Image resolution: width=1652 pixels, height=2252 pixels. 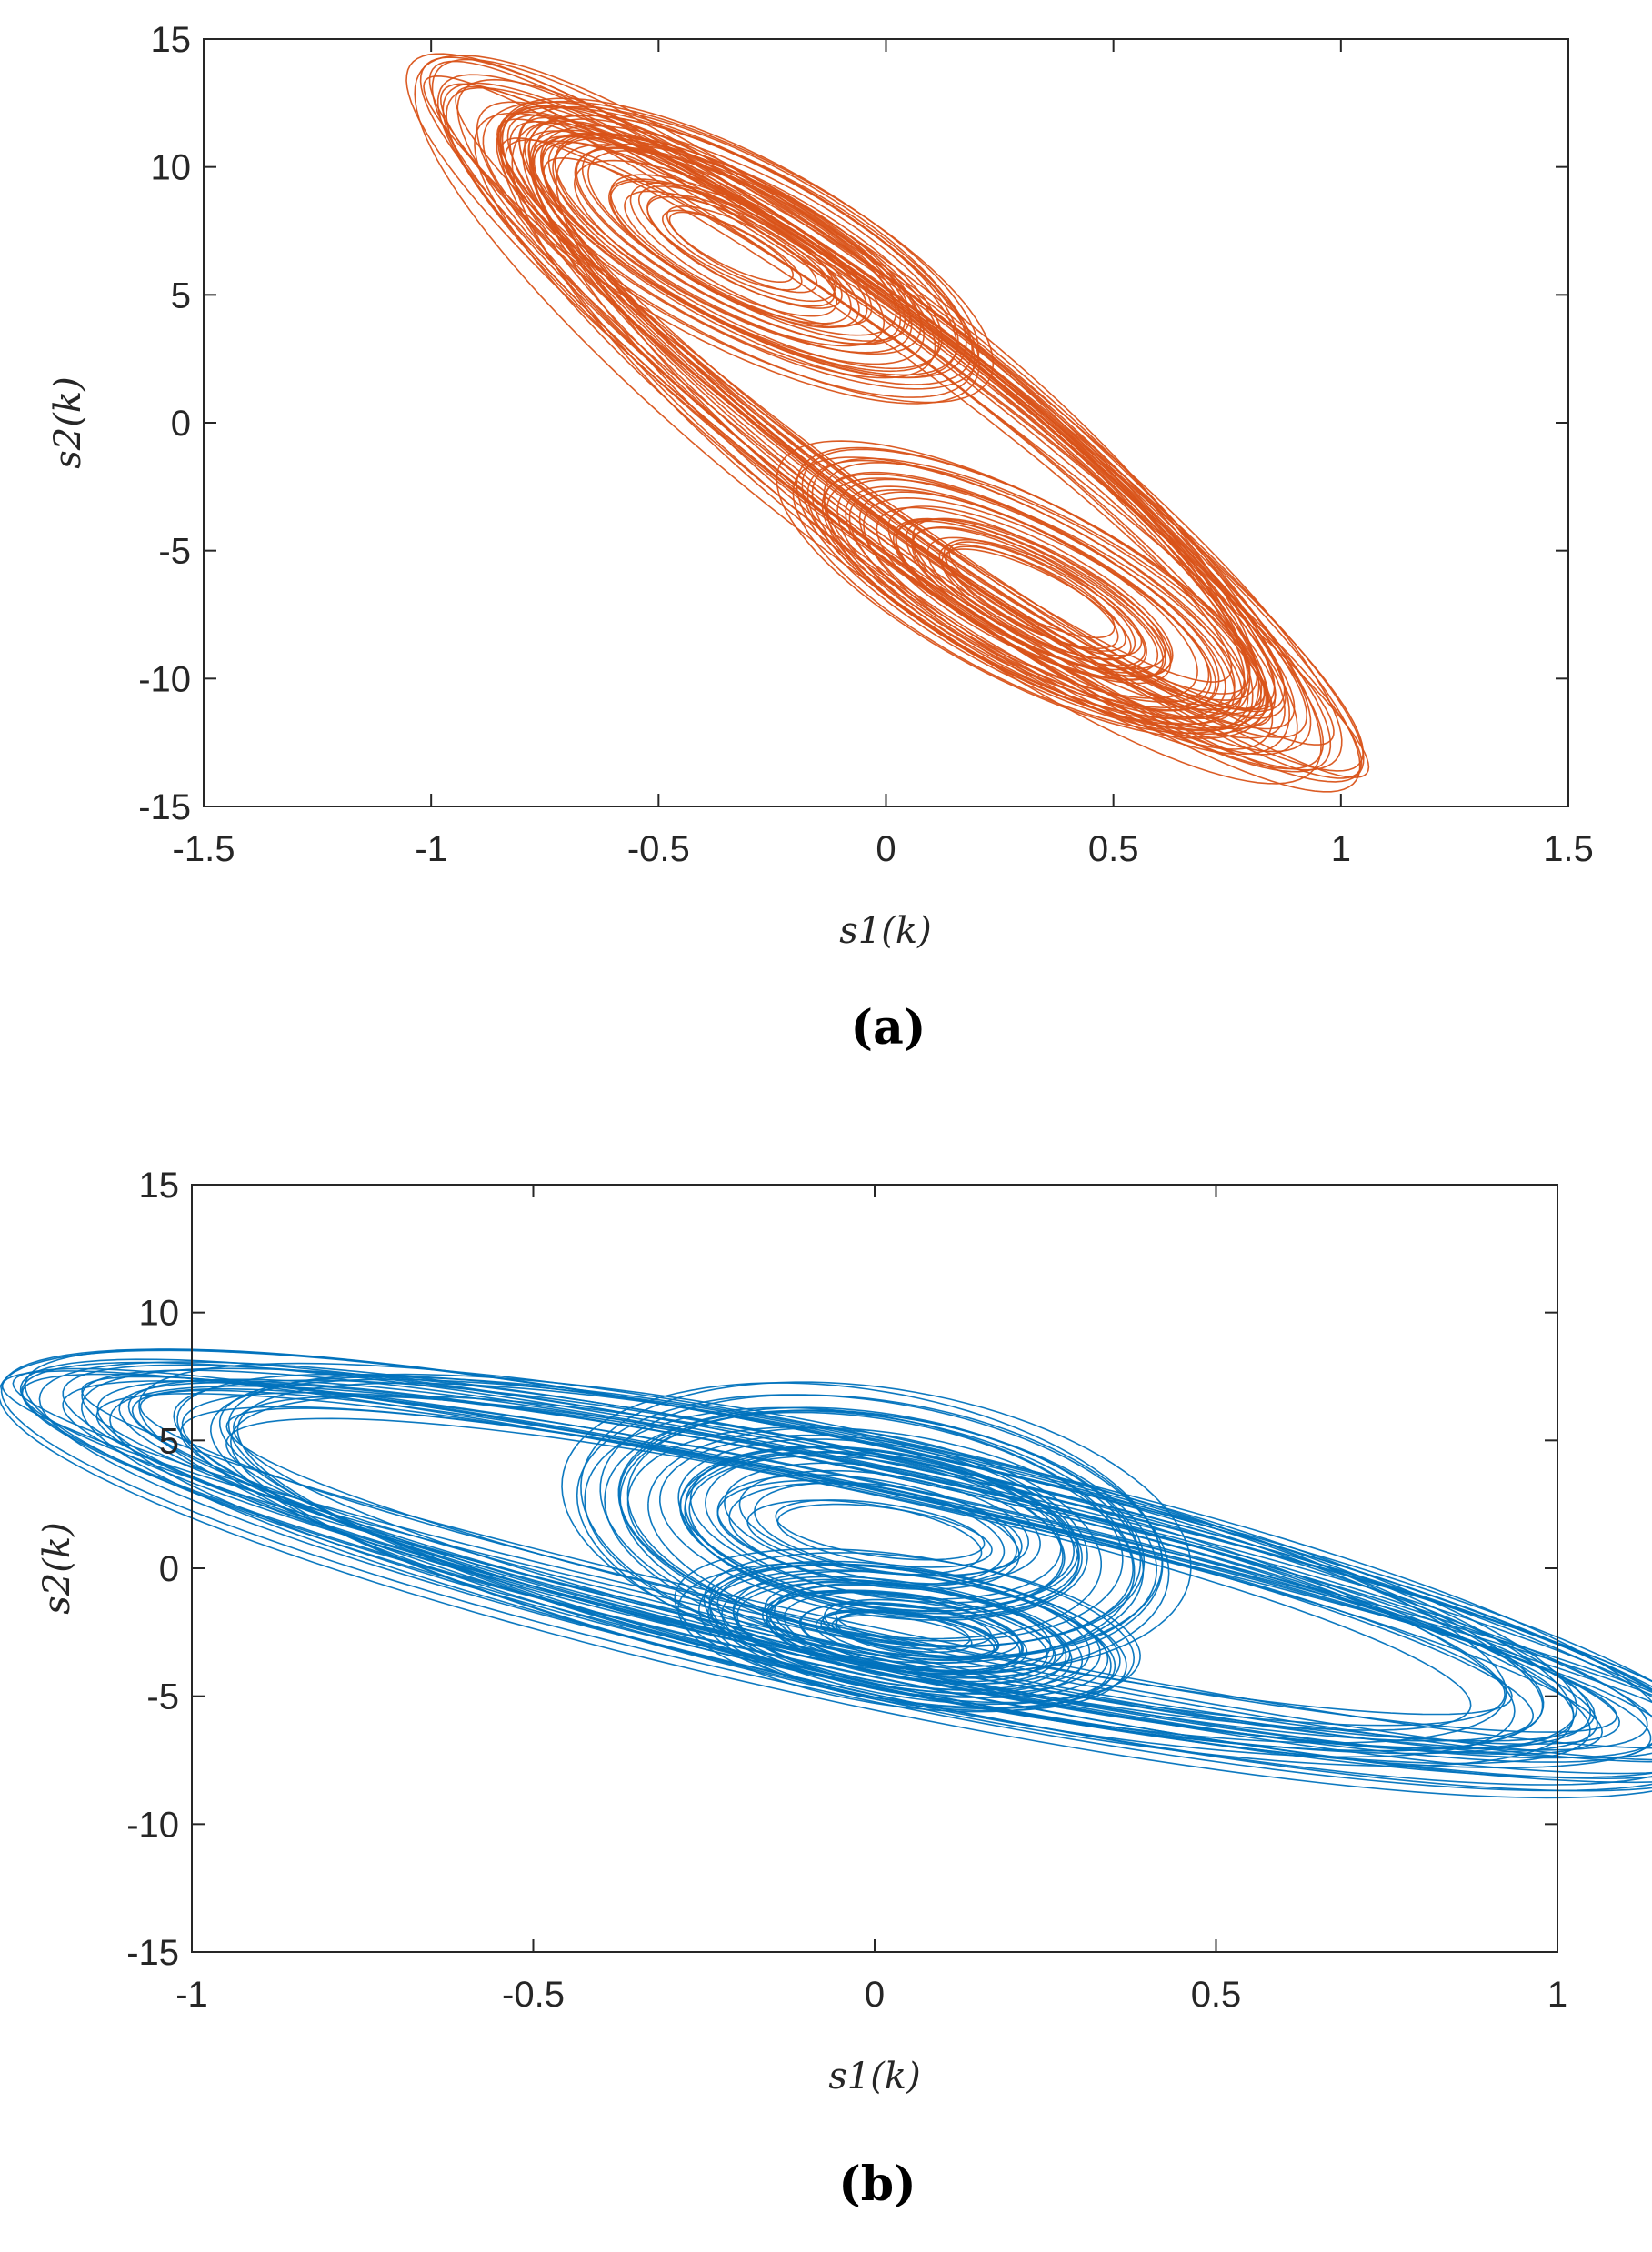 What do you see at coordinates (164, 807) in the screenshot?
I see `y-tick-label: -15` at bounding box center [164, 807].